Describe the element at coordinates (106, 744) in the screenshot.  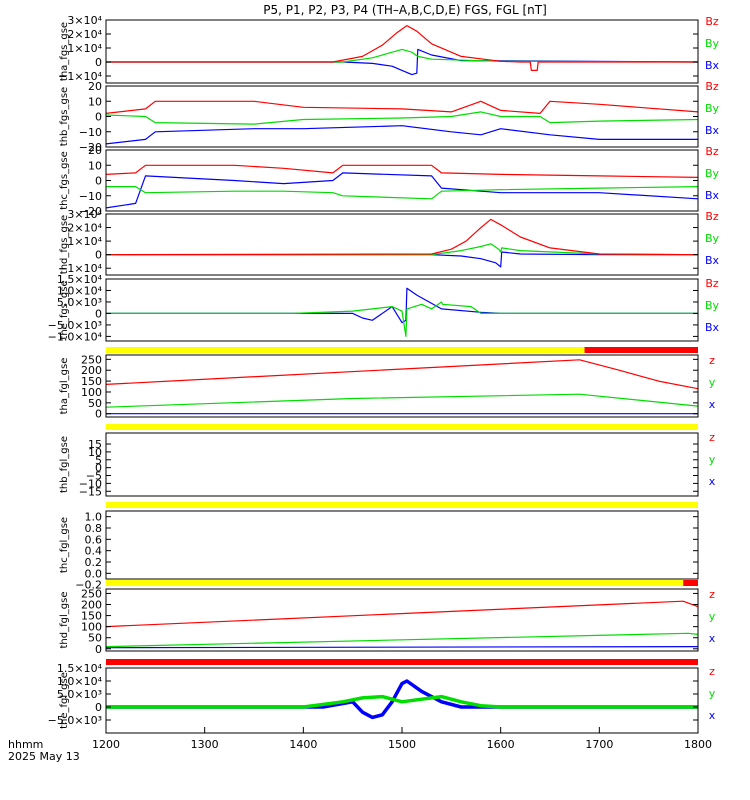
I see `x-tick-label: 1200` at that location.